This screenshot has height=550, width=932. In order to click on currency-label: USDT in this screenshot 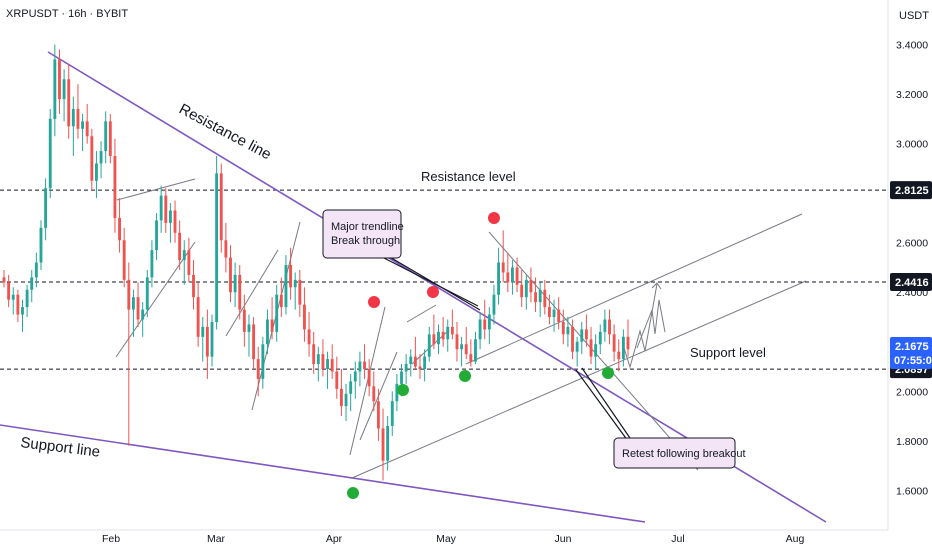, I will do `click(914, 16)`.